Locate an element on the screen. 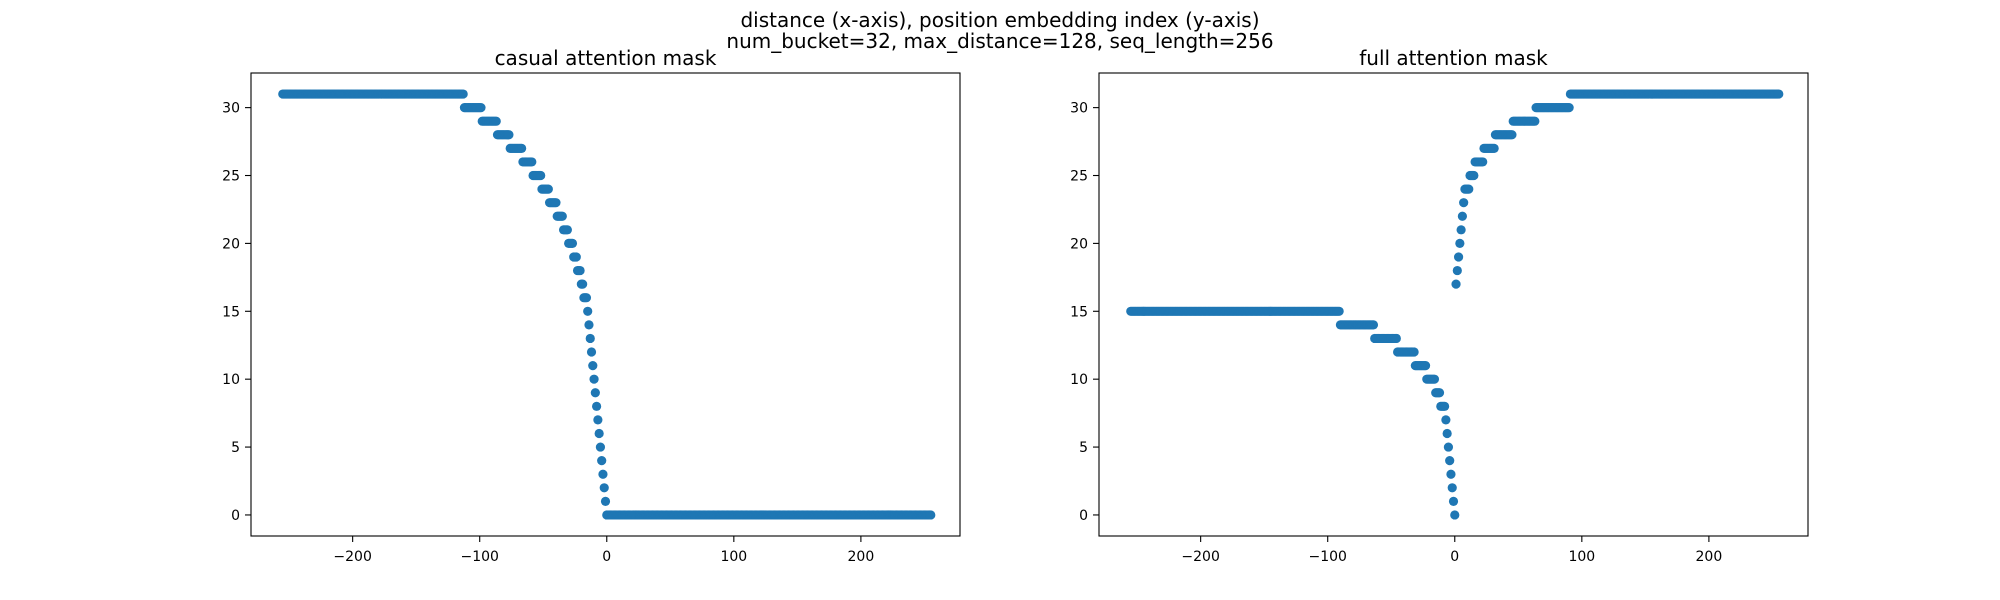  chart-title: casual attention mask is located at coordinates (606, 58).